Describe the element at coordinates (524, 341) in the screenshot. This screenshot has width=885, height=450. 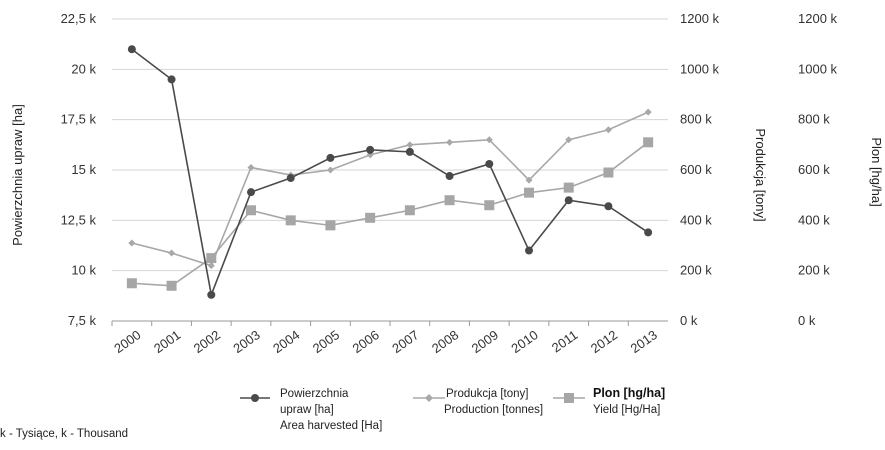
I see `x-tick-label: 2010` at that location.